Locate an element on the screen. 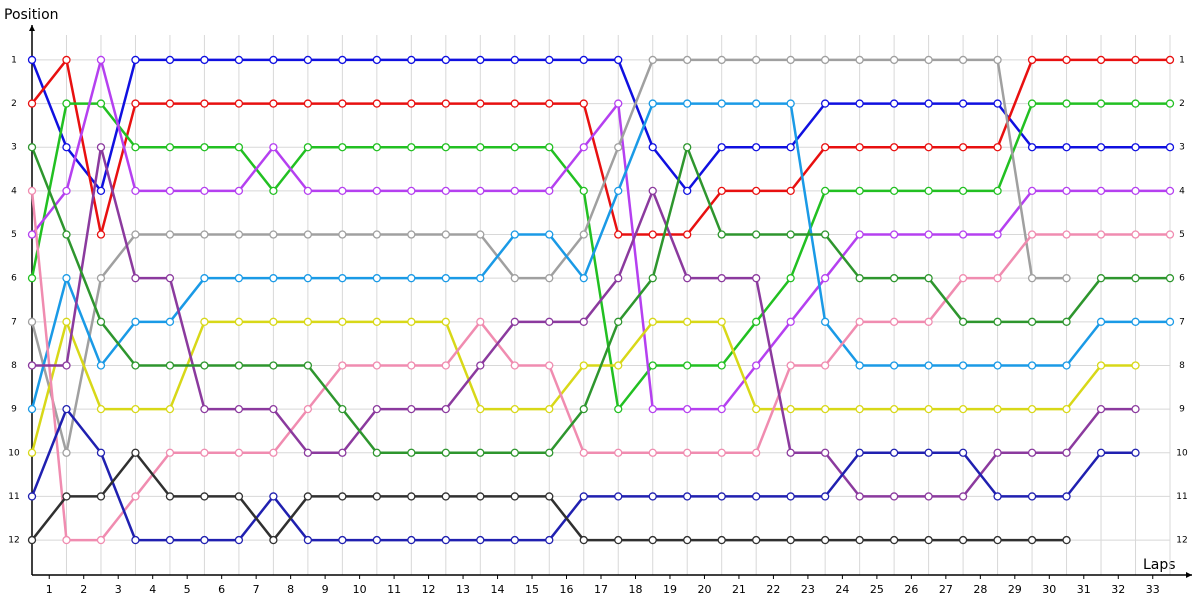 Image resolution: width=1200 pixels, height=600 pixels. y-axis-arrow is located at coordinates (32, 28).